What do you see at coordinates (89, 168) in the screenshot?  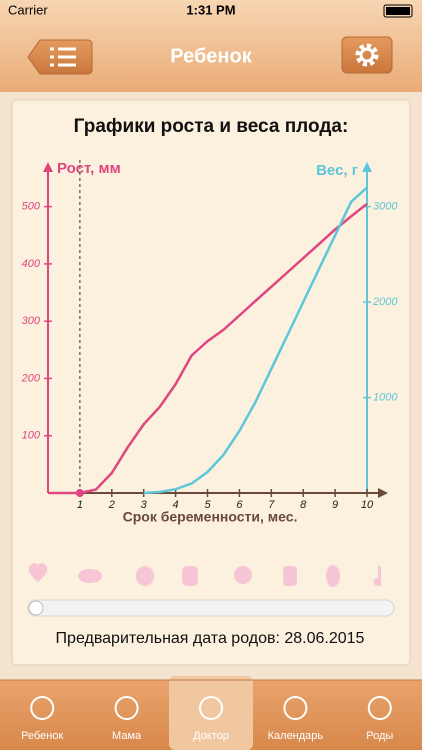 I see `y-axis-label: Рост, мм` at bounding box center [89, 168].